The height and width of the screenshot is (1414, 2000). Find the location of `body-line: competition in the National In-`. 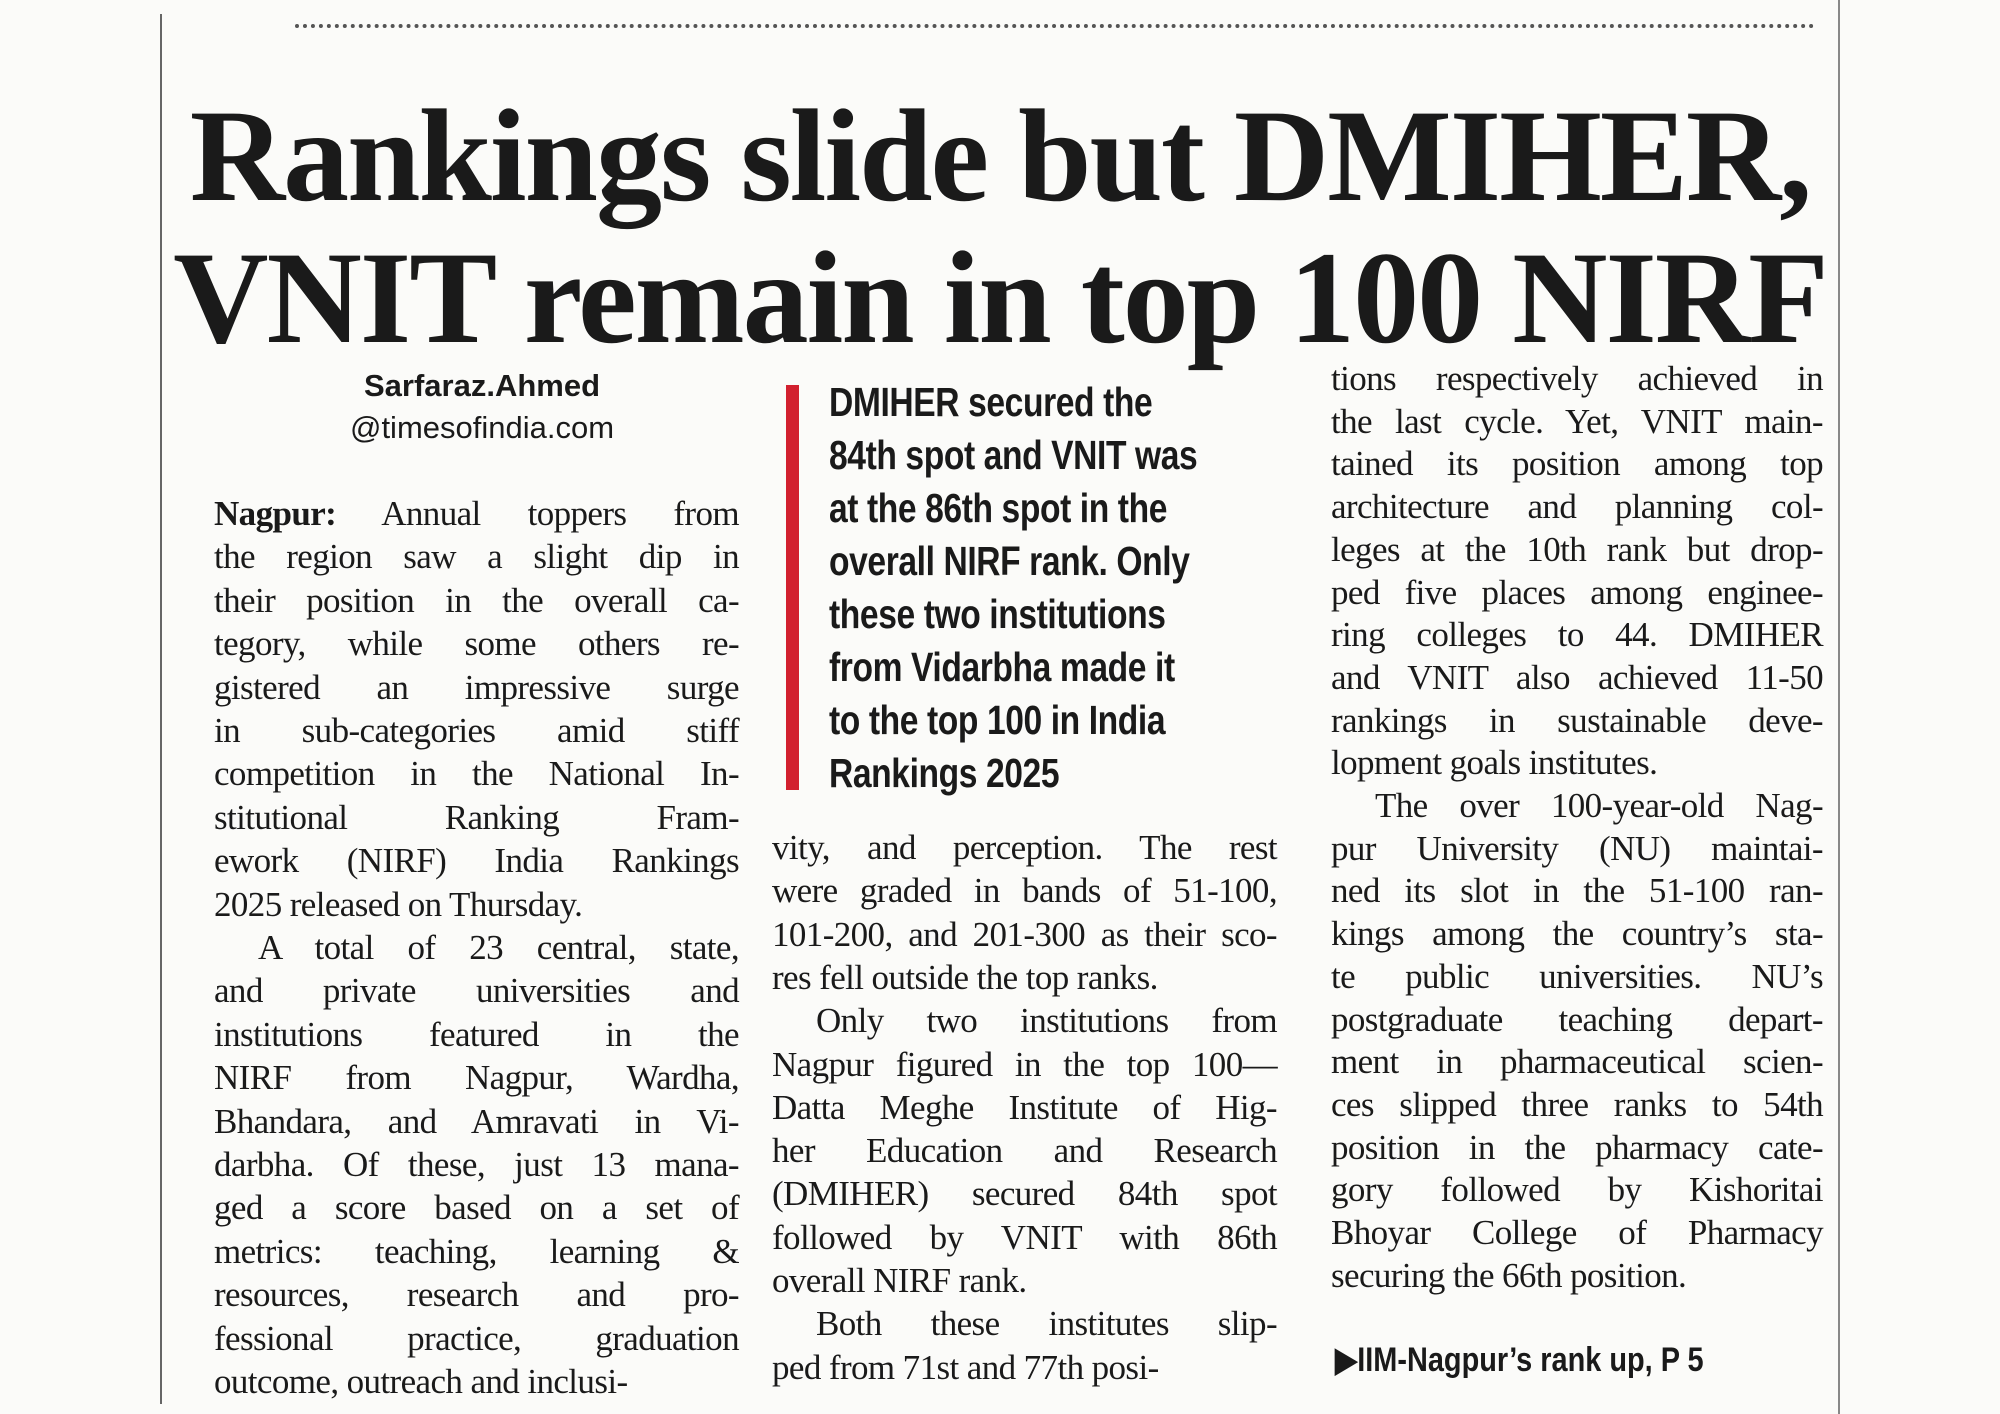

body-line: competition in the National In- is located at coordinates (477, 774).